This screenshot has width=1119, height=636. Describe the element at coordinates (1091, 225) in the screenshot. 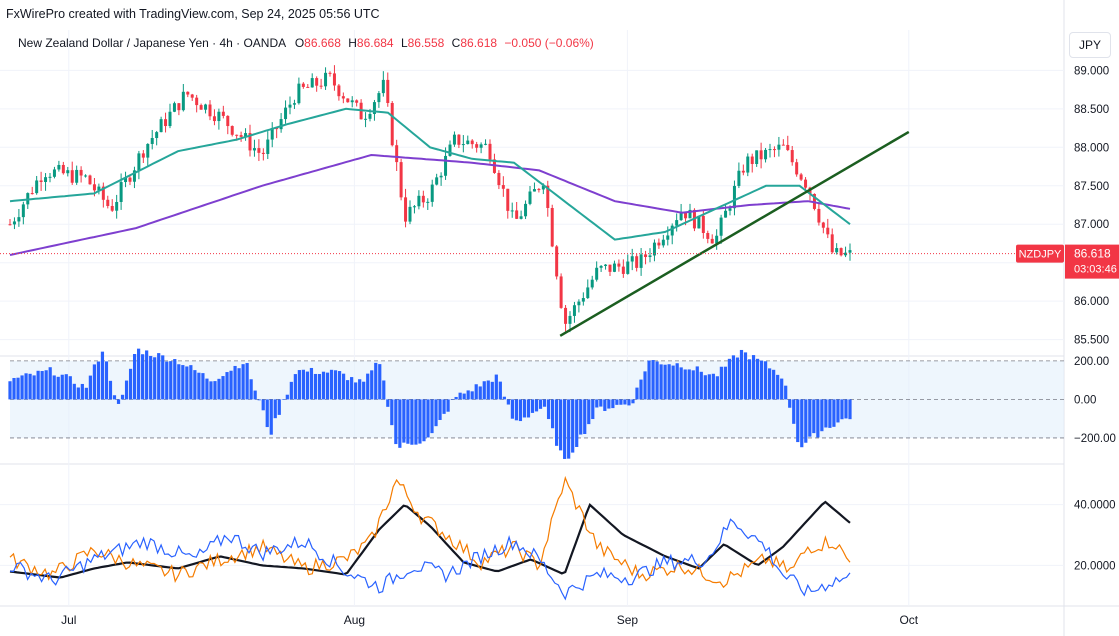

I see `y-tick-label: 87.000` at that location.